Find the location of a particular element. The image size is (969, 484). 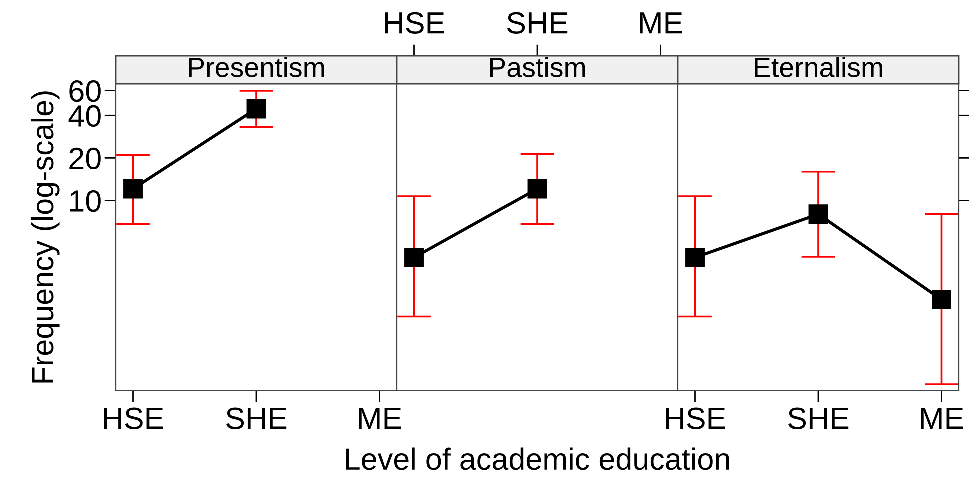

chart-title: Pastism is located at coordinates (538, 67).